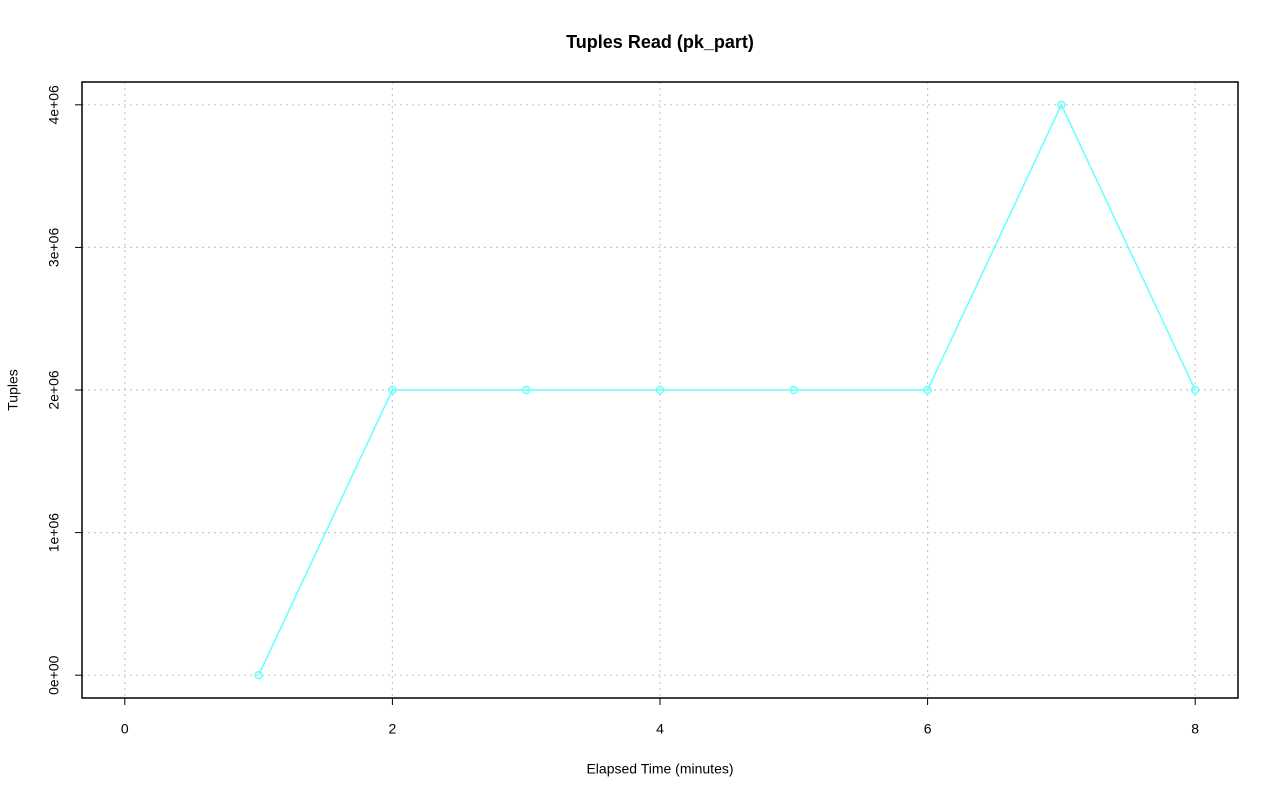 The width and height of the screenshot is (1280, 801). What do you see at coordinates (660, 42) in the screenshot?
I see `chart-title: Tuples Read (pk_part)` at bounding box center [660, 42].